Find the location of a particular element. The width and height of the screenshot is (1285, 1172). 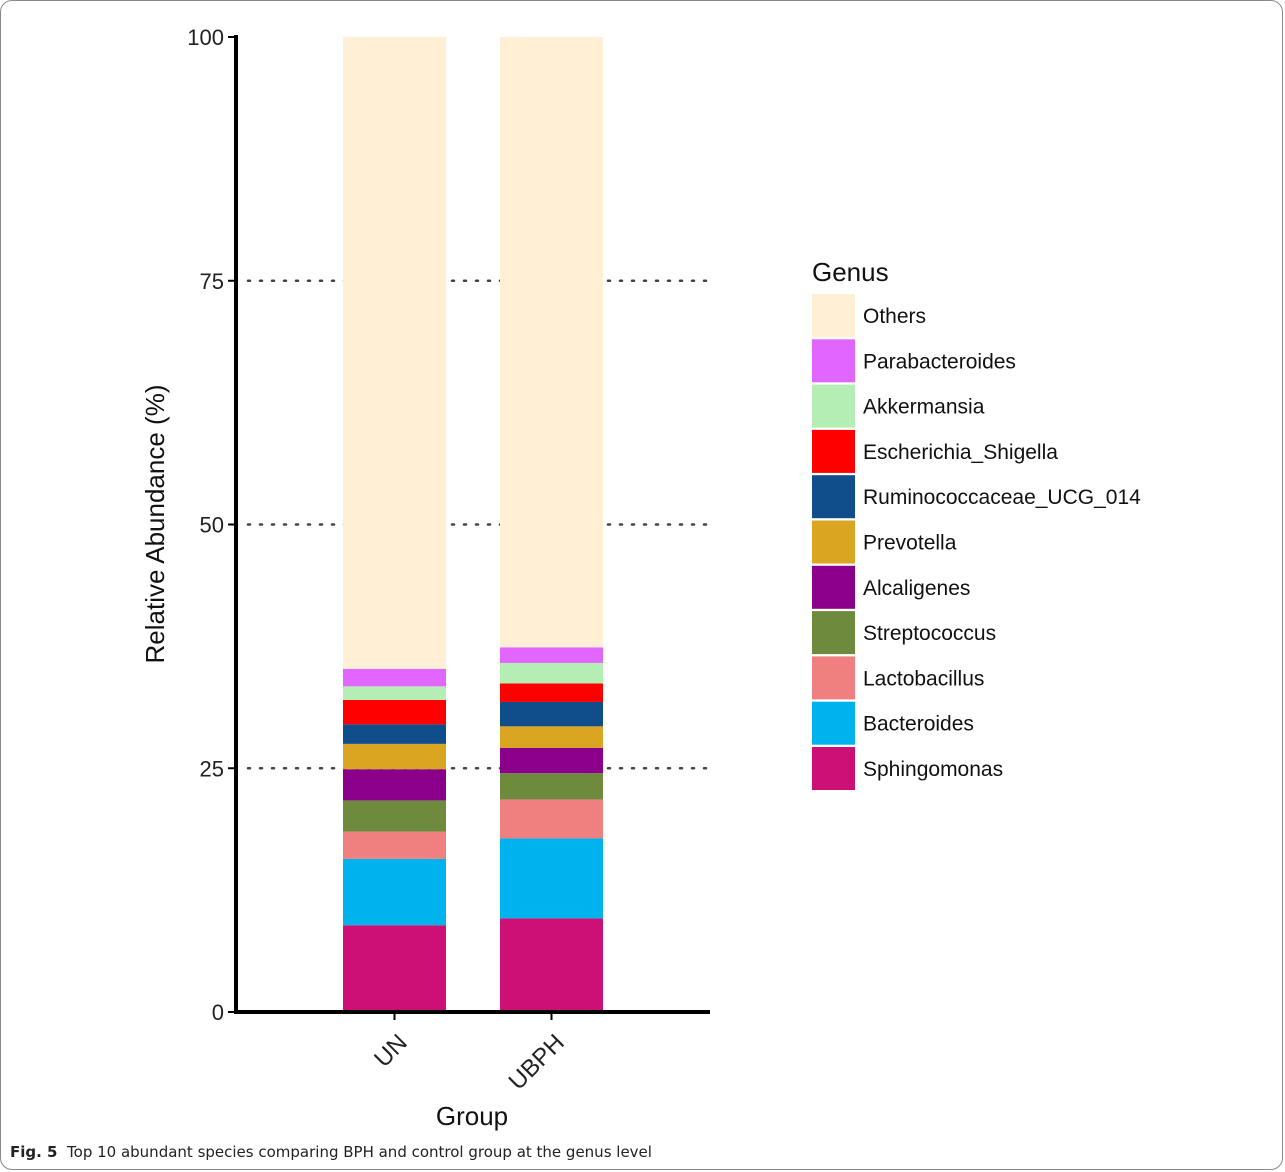

y-tick-label: 75 is located at coordinates (212, 281).